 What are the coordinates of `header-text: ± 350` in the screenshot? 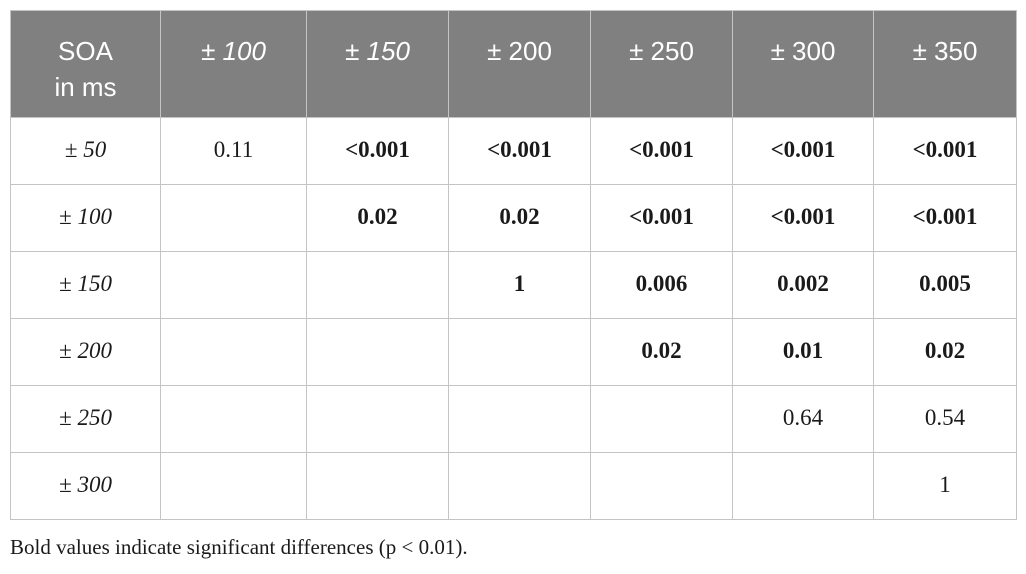 It's located at (945, 51).